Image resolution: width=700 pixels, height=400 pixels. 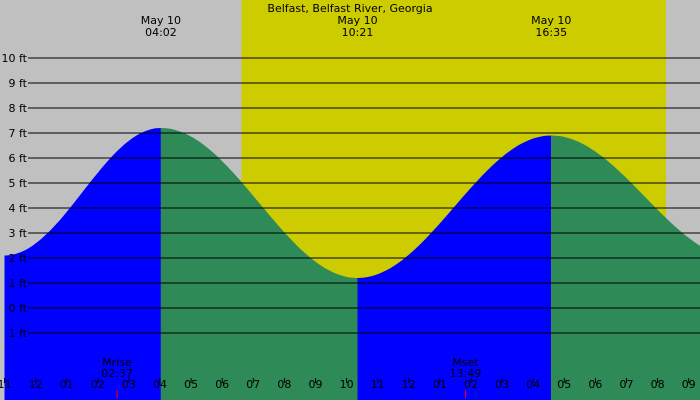 What do you see at coordinates (15, 58) in the screenshot?
I see `y-tick-label: 10 ft` at bounding box center [15, 58].